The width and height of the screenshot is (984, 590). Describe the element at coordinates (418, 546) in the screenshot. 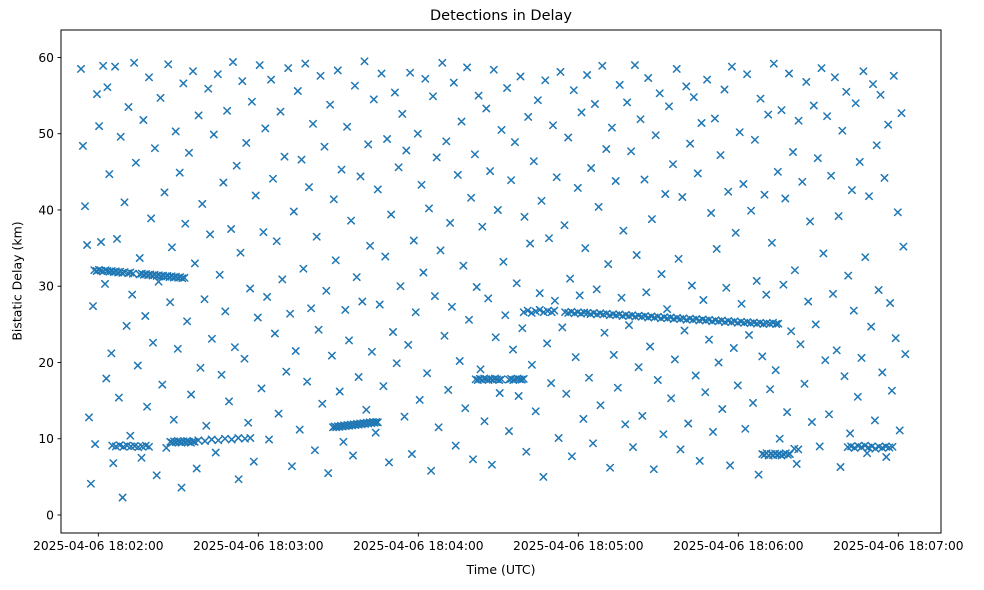

I see `x-tick-label: 2025-04-06 18:04:00` at that location.